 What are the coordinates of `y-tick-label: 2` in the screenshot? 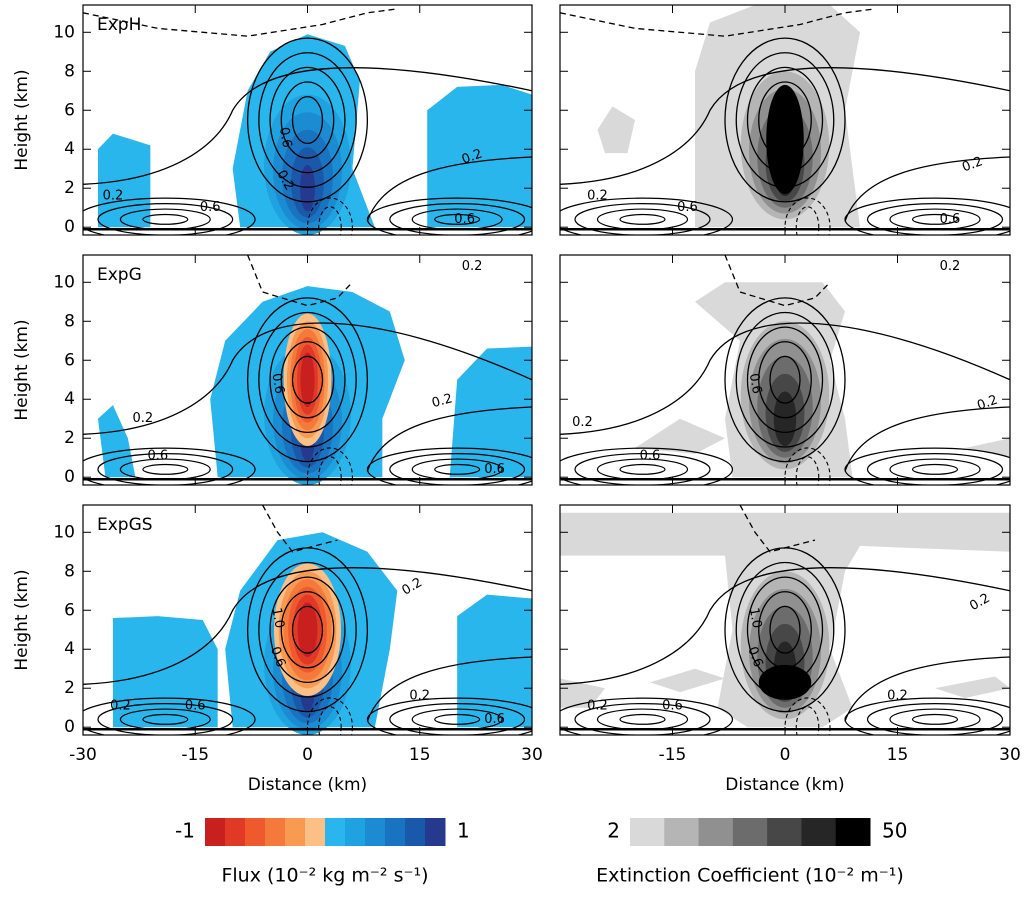 It's located at (69, 438).